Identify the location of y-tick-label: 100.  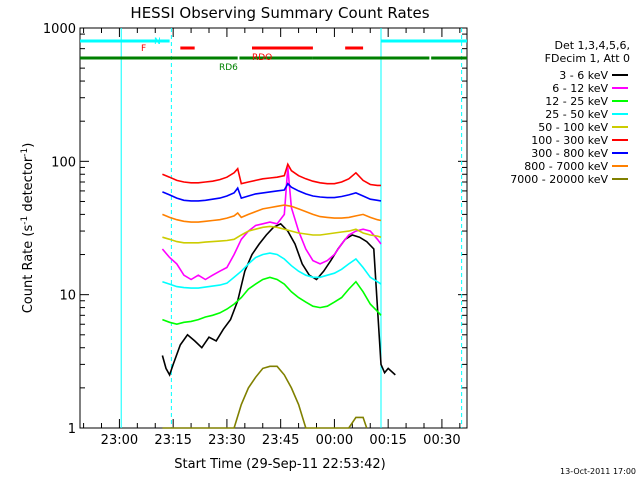
(63, 162).